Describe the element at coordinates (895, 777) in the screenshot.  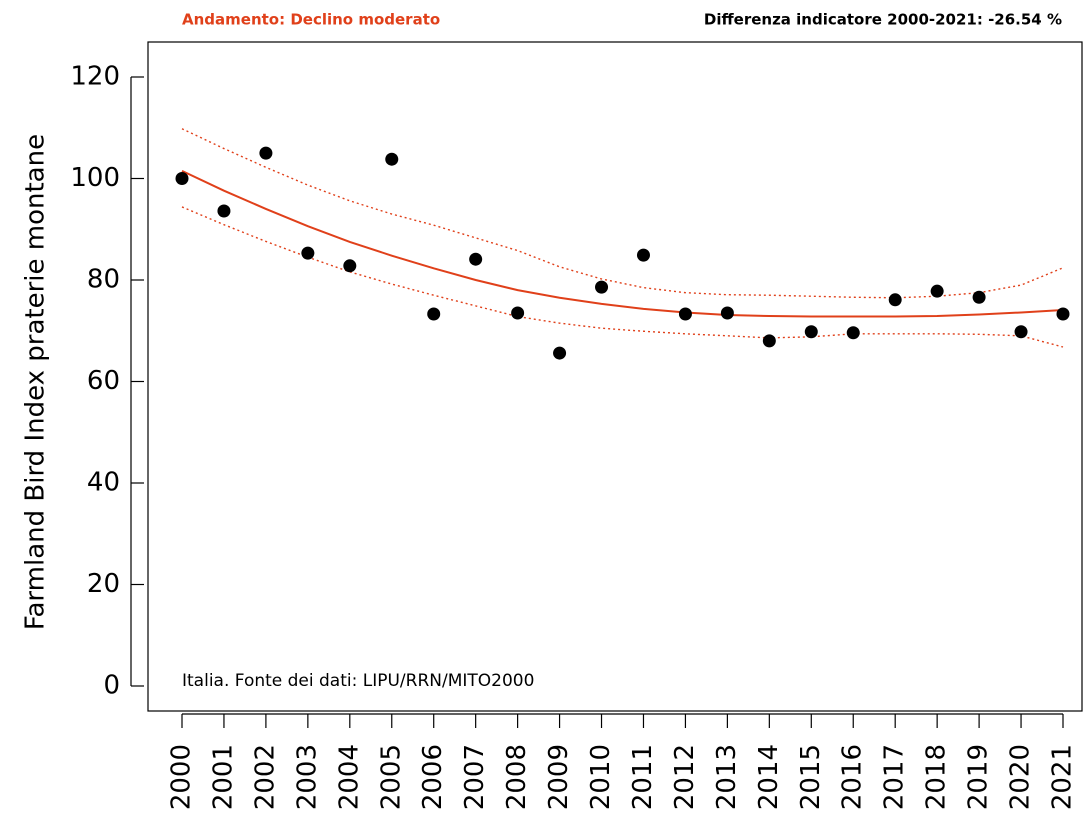
I see `x-tick-label: 2017` at that location.